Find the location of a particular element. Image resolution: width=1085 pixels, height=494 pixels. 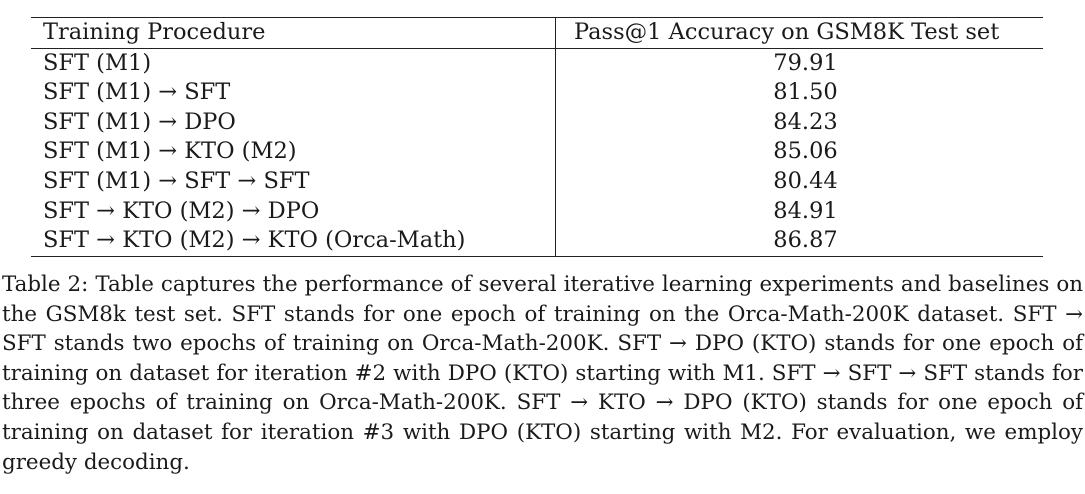

table-row: SFT (M1) → SFT 81.50 is located at coordinates (537, 93).